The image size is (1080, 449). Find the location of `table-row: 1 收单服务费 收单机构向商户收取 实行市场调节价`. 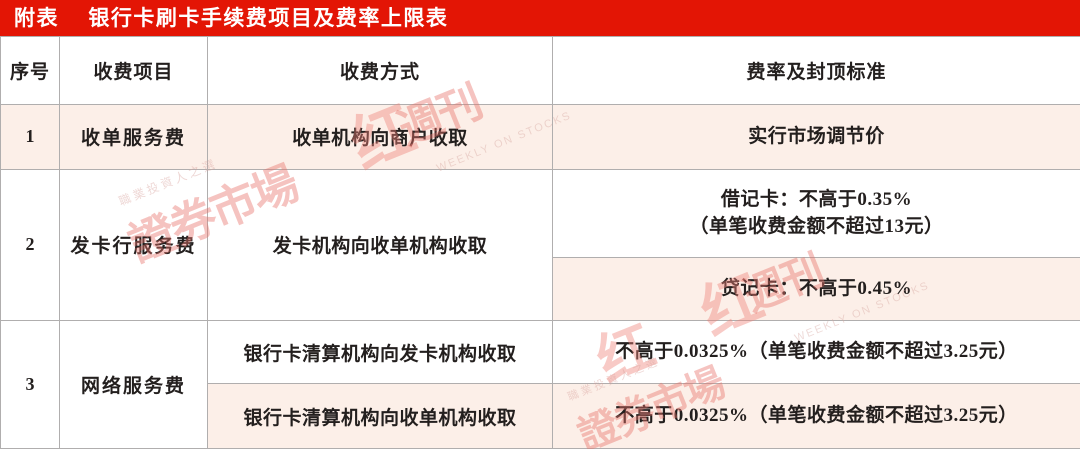

table-row: 1 收单服务费 收单机构向商户收取 实行市场调节价 is located at coordinates (540, 137).